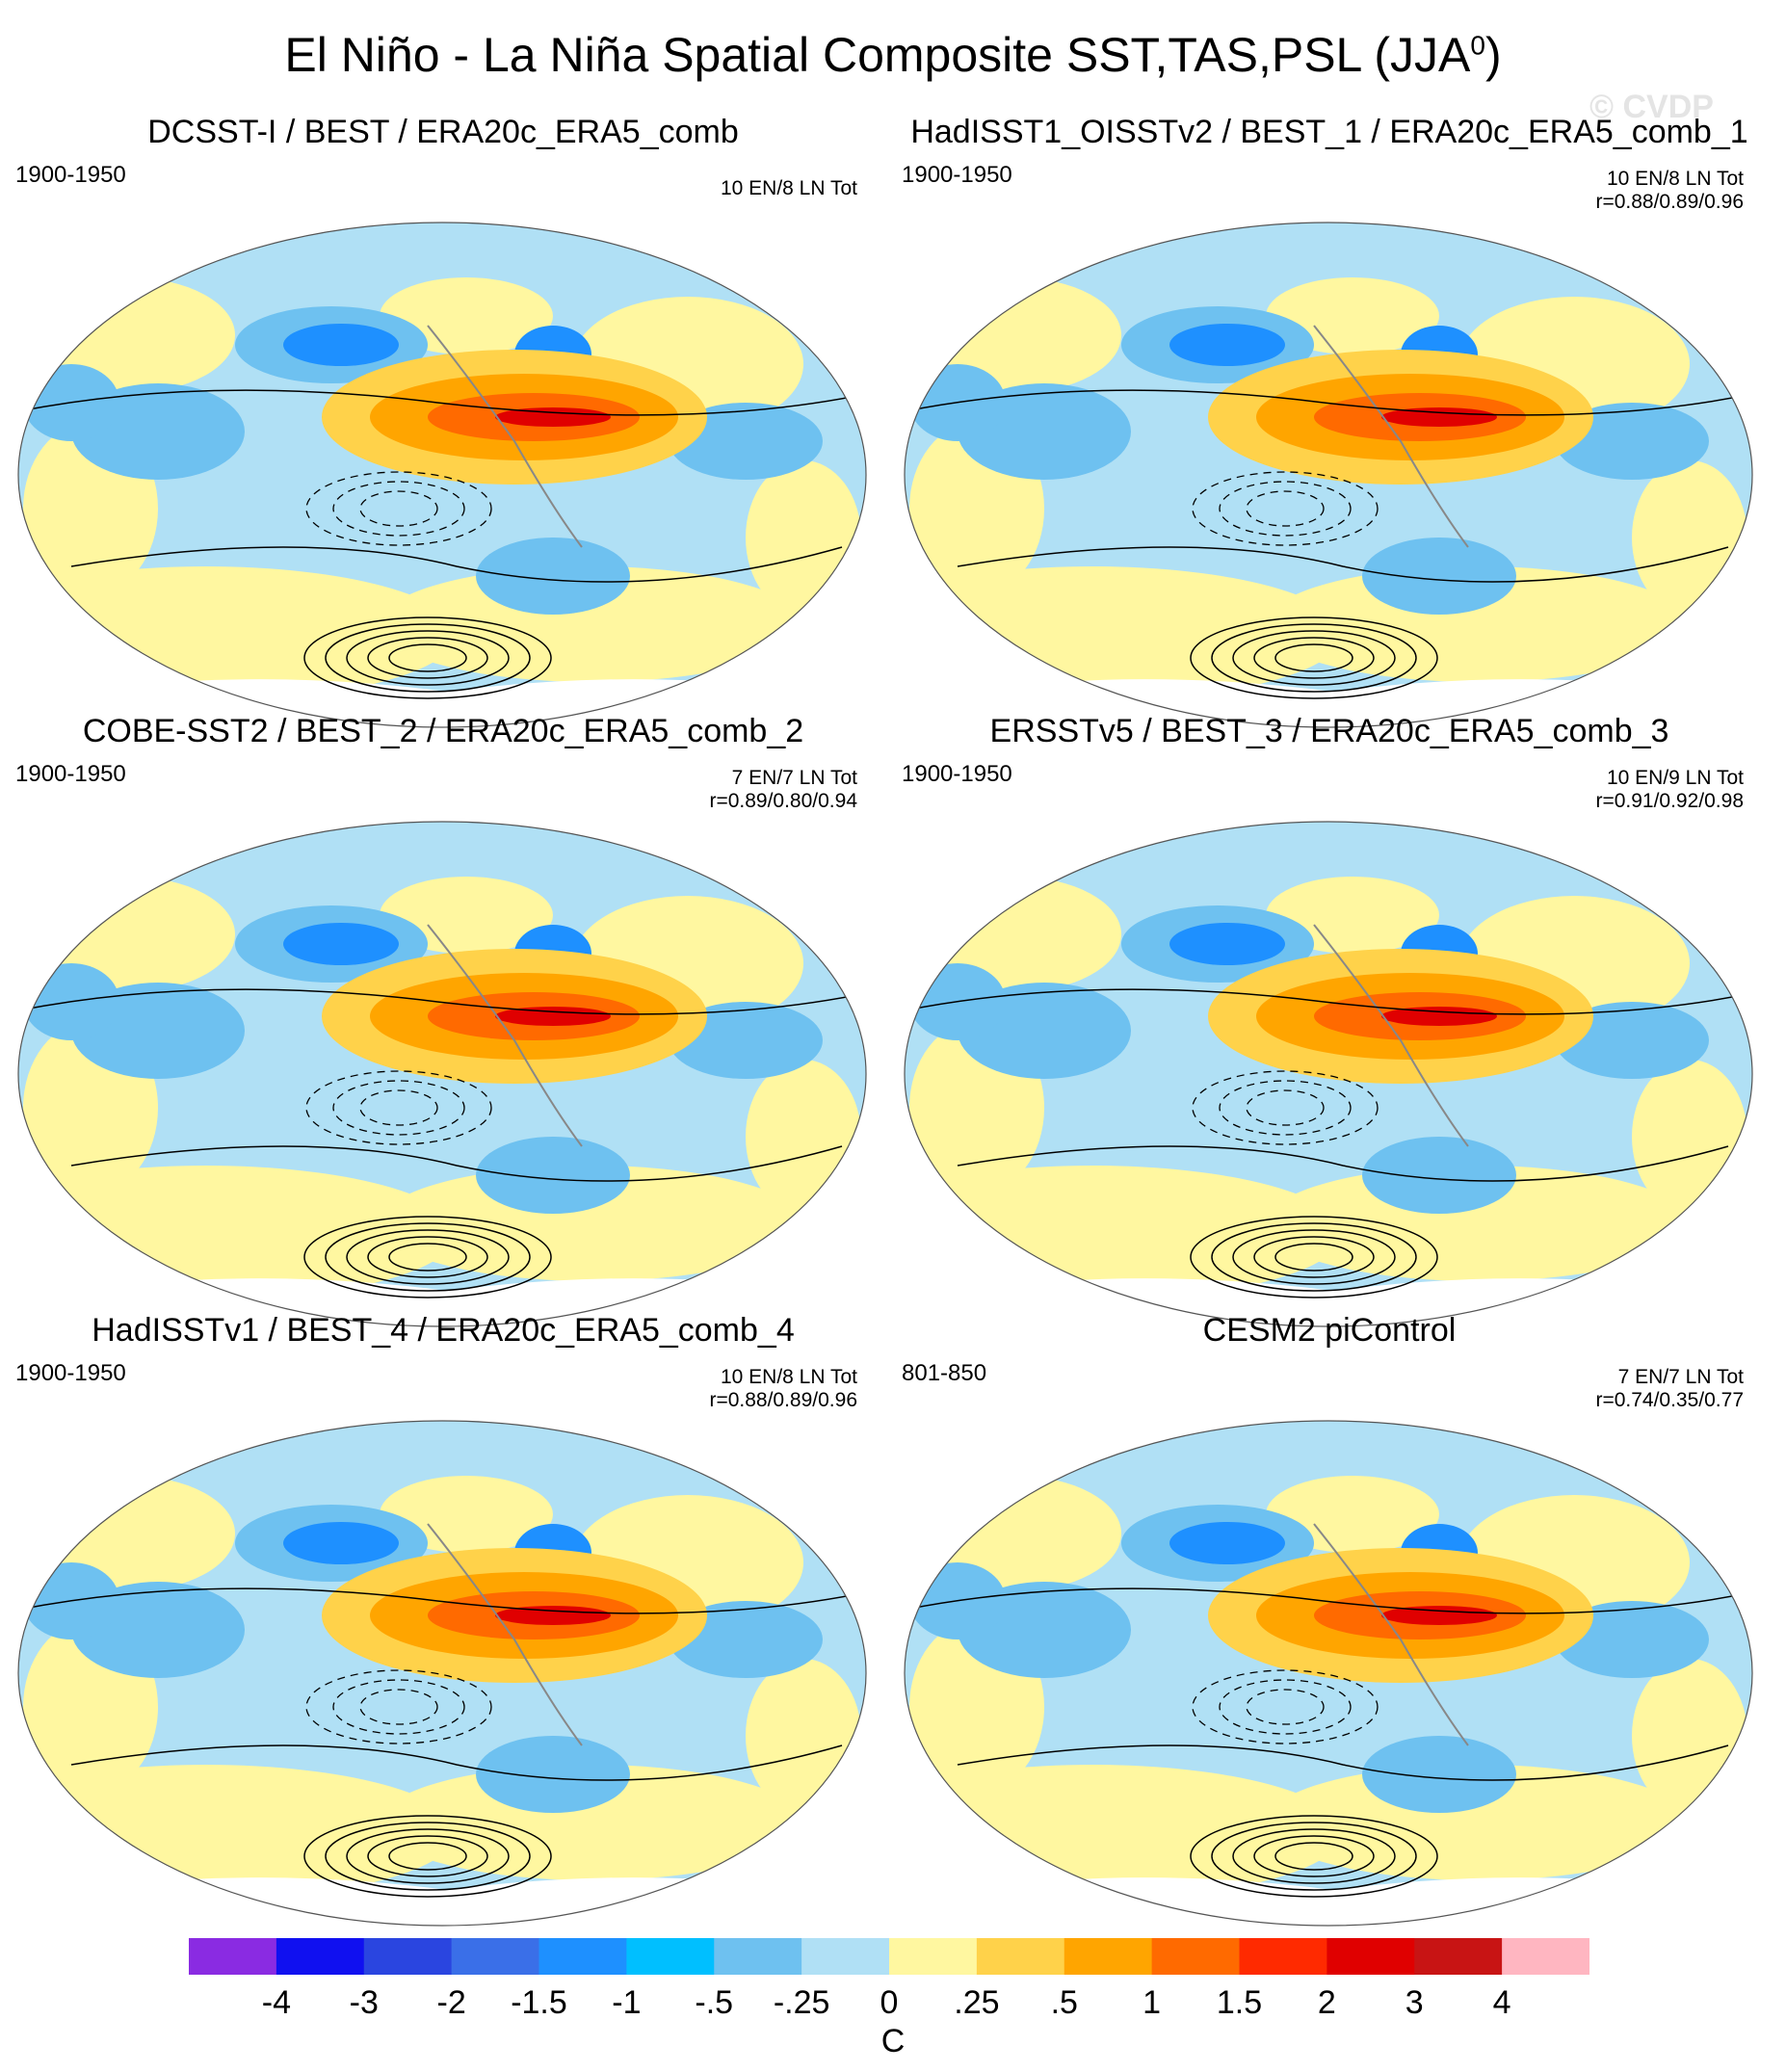 This screenshot has height=2072, width=1786. Describe the element at coordinates (1326, 2002) in the screenshot. I see `colorbar-tick-label: 2` at that location.